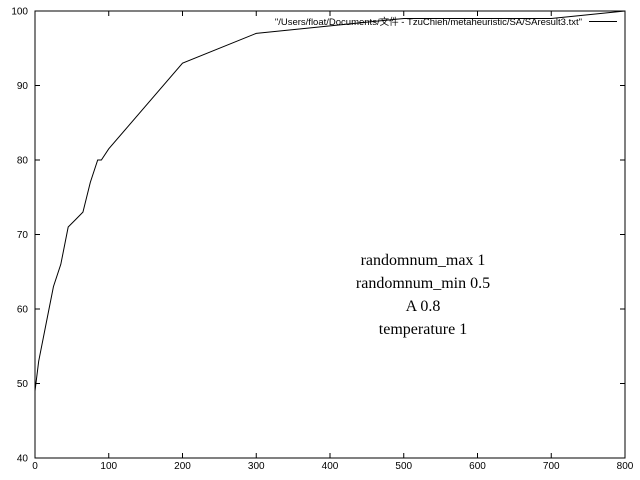 The height and width of the screenshot is (480, 640). I want to click on annotation-line: temperature 1, so click(423, 329).